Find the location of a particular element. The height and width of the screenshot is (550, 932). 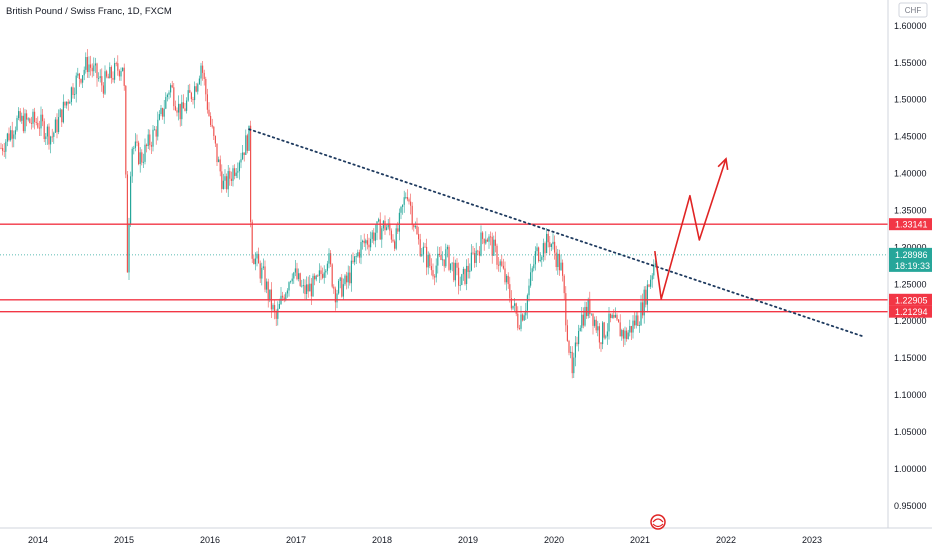

price-tick-label: 1.50000 is located at coordinates (910, 100).